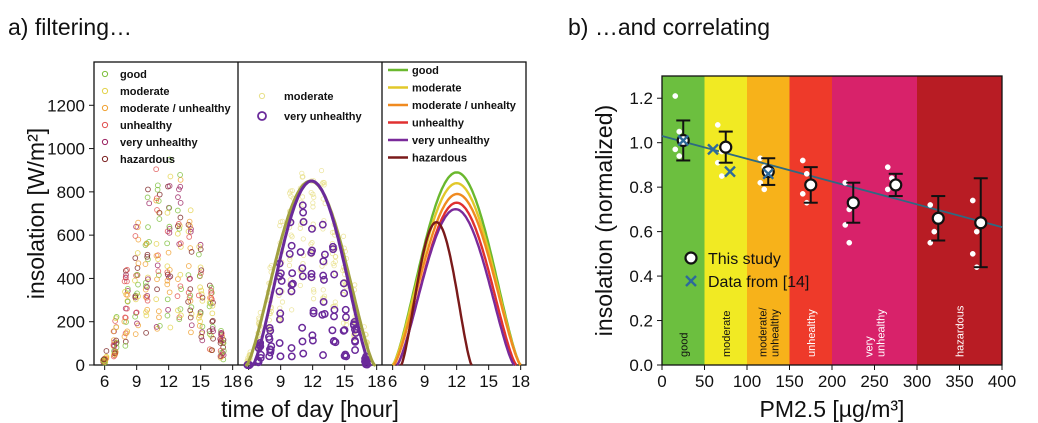  Describe the element at coordinates (832, 381) in the screenshot. I see `panel-b-xtick-label: 200` at that location.